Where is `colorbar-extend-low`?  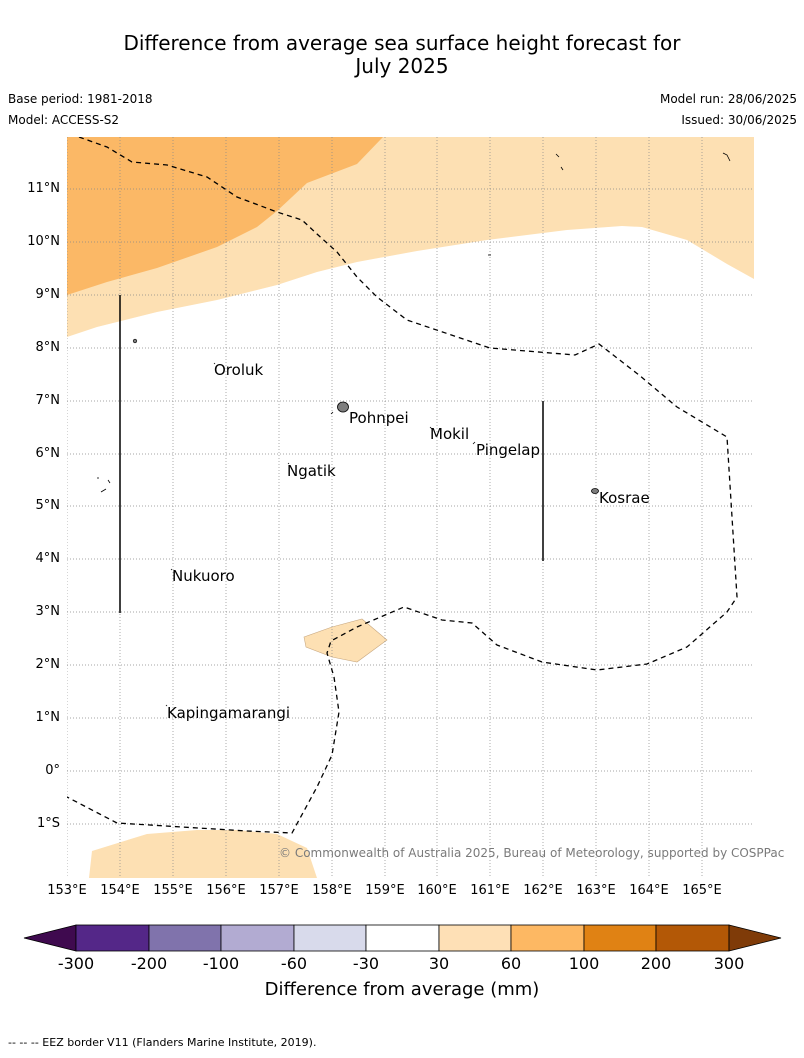 colorbar-extend-low is located at coordinates (50, 938).